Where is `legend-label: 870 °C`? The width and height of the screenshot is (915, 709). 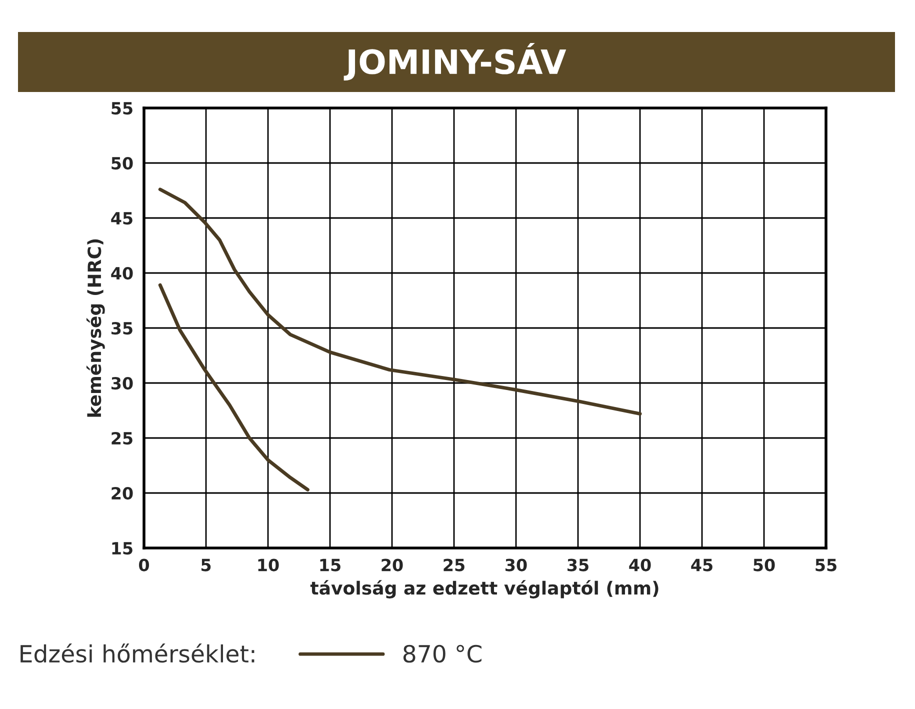 legend-label: 870 °C is located at coordinates (442, 653).